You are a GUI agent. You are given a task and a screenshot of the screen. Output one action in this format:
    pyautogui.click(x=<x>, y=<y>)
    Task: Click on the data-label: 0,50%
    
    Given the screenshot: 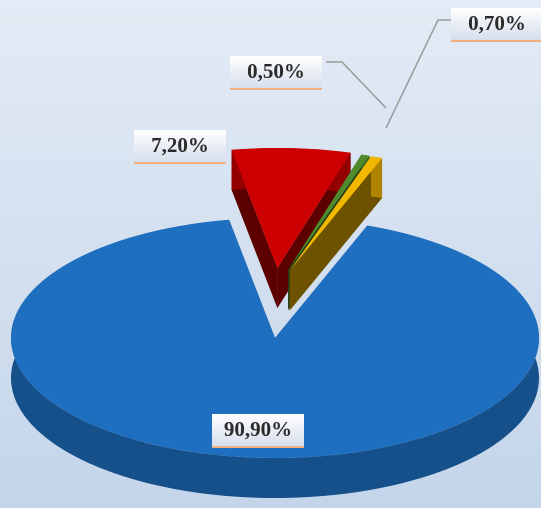 What is the action you would take?
    pyautogui.click(x=276, y=71)
    